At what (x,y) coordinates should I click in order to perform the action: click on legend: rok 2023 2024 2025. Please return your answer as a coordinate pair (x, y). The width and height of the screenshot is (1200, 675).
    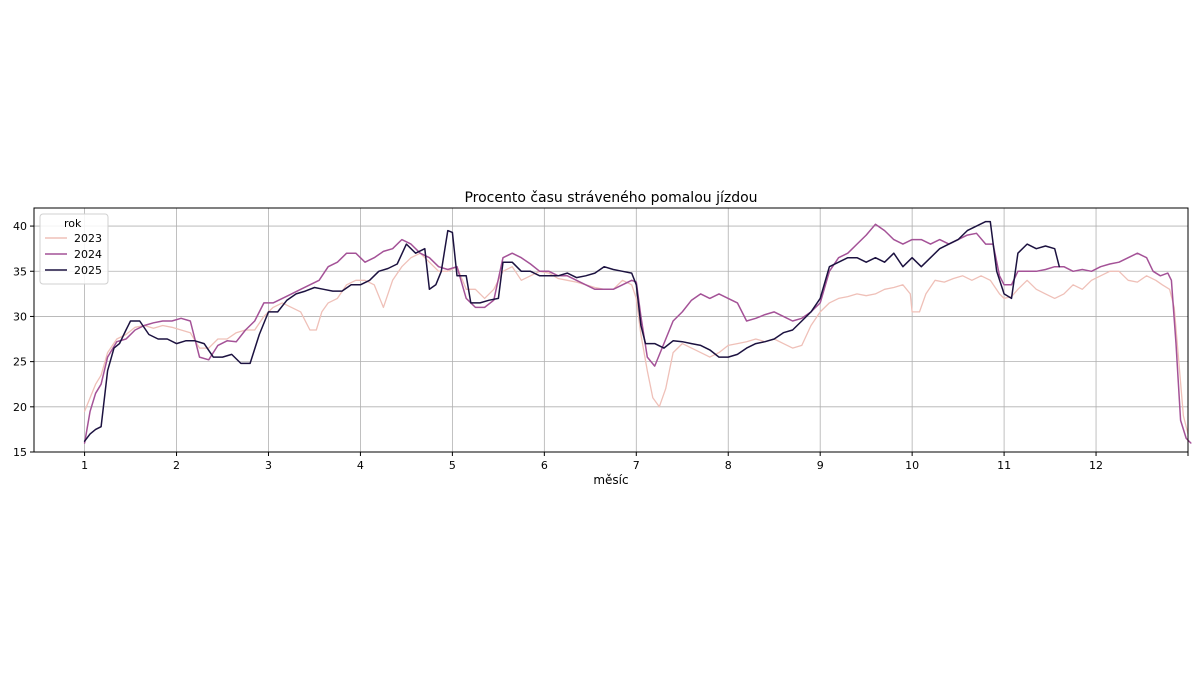
    Looking at the image, I should click on (74, 249).